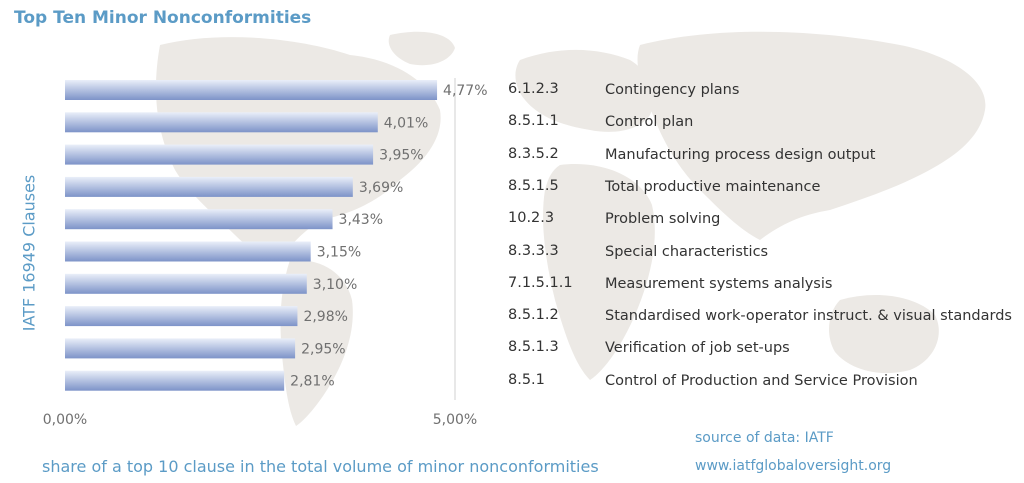 Image resolution: width=1024 pixels, height=483 pixels. What do you see at coordinates (531, 218) in the screenshot?
I see `clause-code: 10.2.3` at bounding box center [531, 218].